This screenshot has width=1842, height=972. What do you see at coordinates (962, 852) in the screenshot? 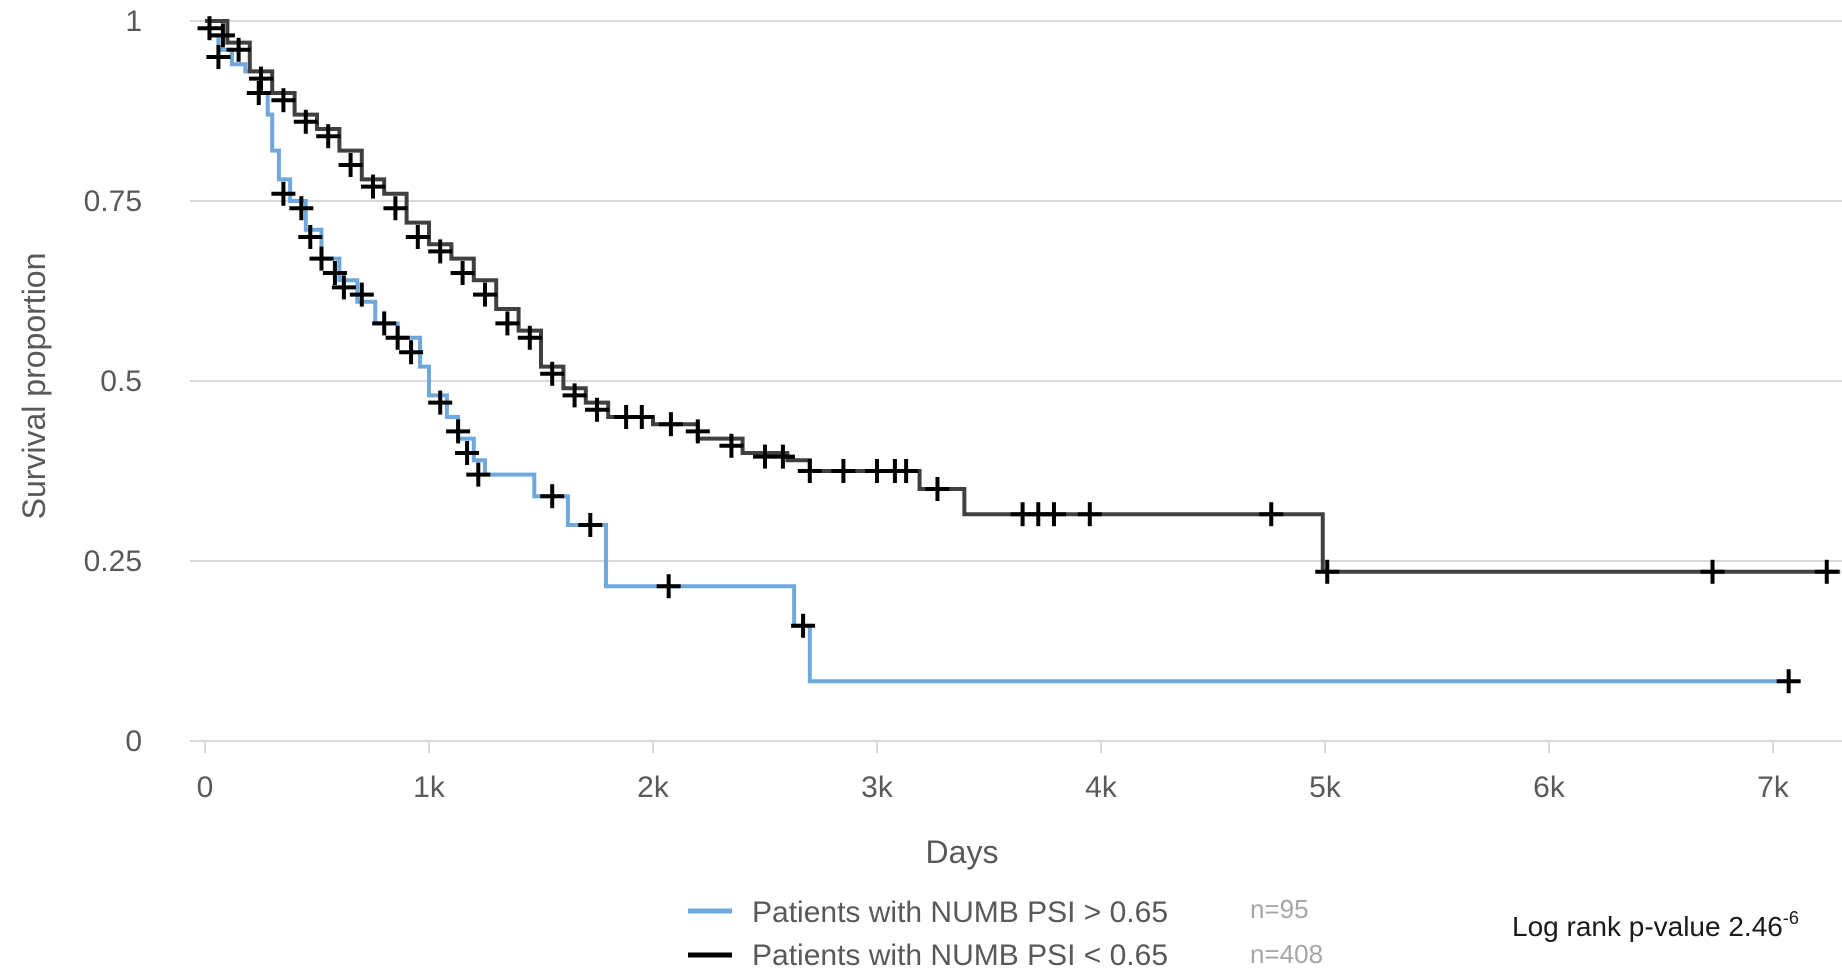
I see `x-axis-title: Days` at bounding box center [962, 852].